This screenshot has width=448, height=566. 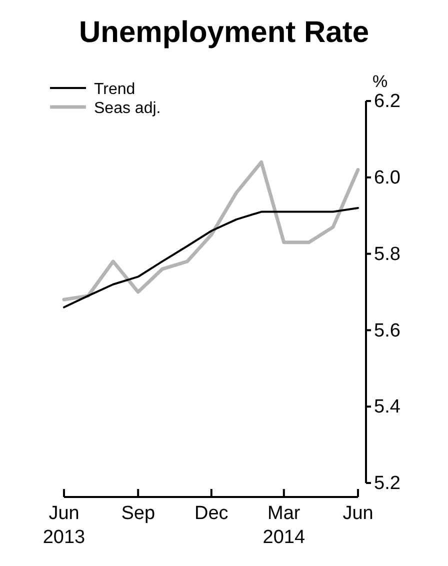 I want to click on x-tick-label: Jun, so click(x=358, y=513).